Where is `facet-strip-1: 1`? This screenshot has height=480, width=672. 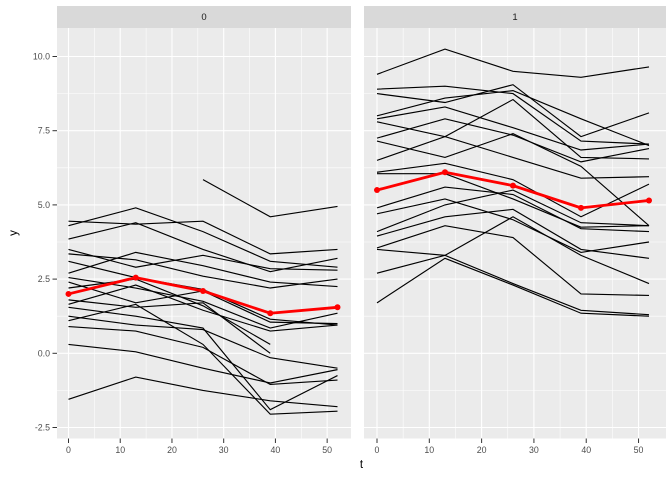 facet-strip-1: 1 is located at coordinates (515, 17).